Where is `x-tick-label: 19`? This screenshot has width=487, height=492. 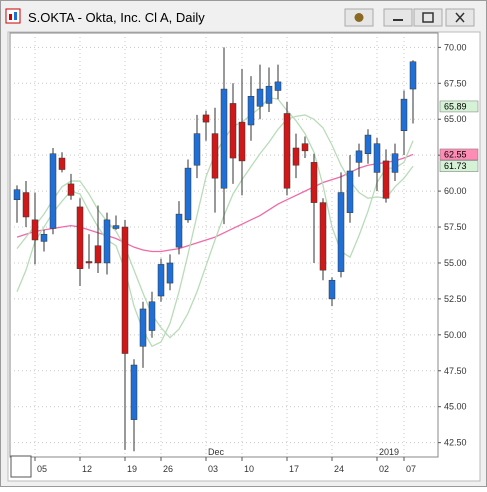
x-tick-label: 19 is located at coordinates (132, 469).